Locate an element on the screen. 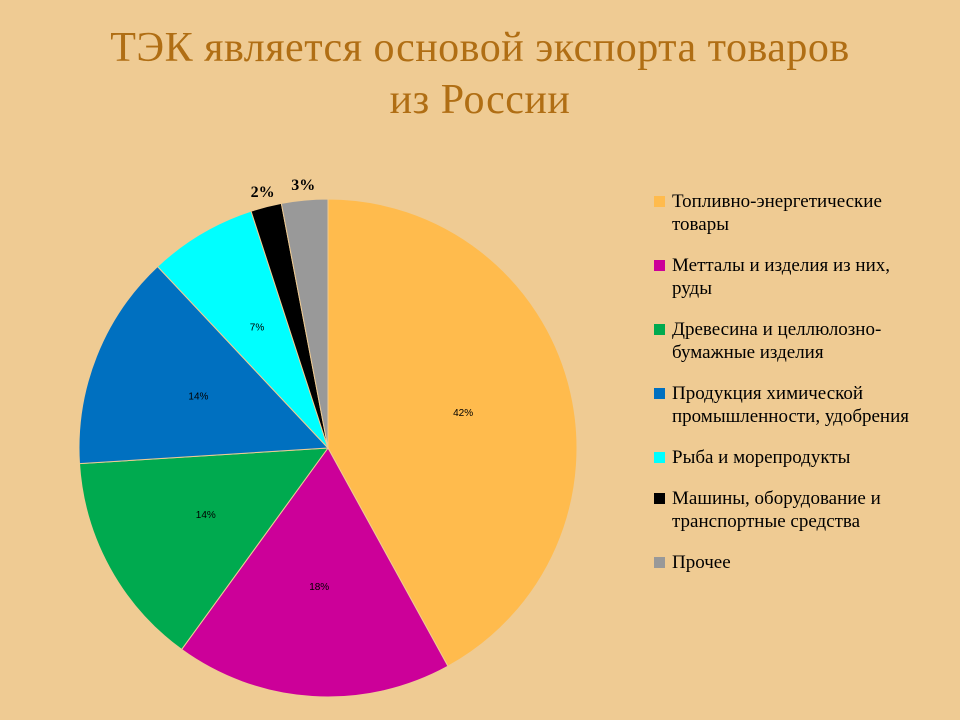 The width and height of the screenshot is (960, 720). pie-label-0: 42% is located at coordinates (463, 413).